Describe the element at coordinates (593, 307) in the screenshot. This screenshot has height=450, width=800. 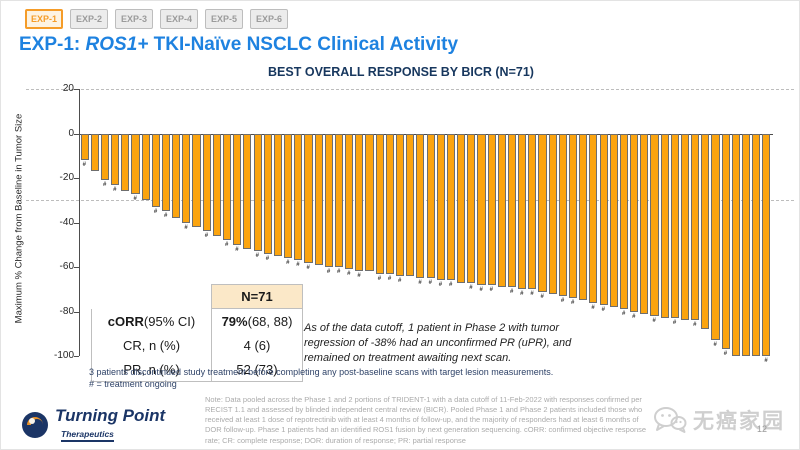
I see `ongoing-marker-51: #` at that location.